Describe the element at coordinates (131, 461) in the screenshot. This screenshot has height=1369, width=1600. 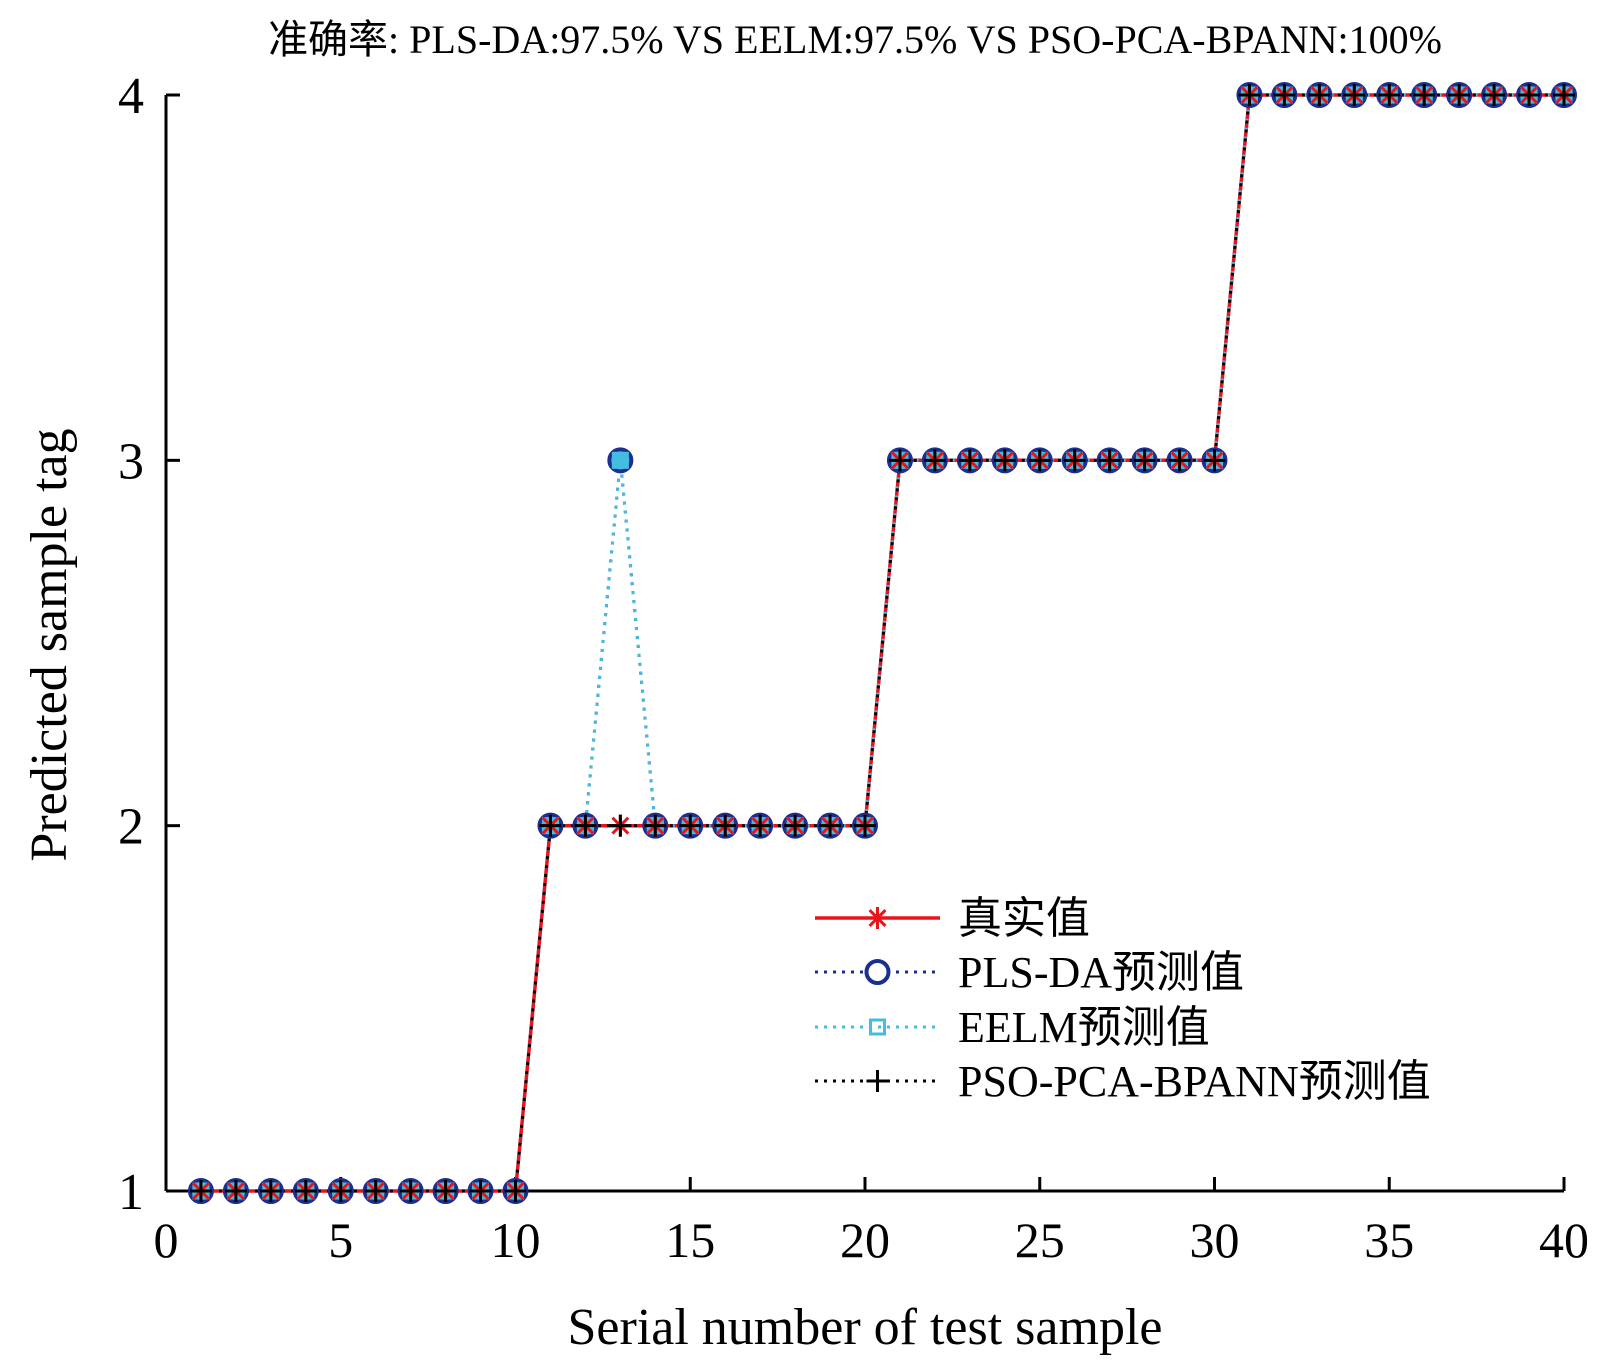
I see `y-tick-label: 3` at that location.